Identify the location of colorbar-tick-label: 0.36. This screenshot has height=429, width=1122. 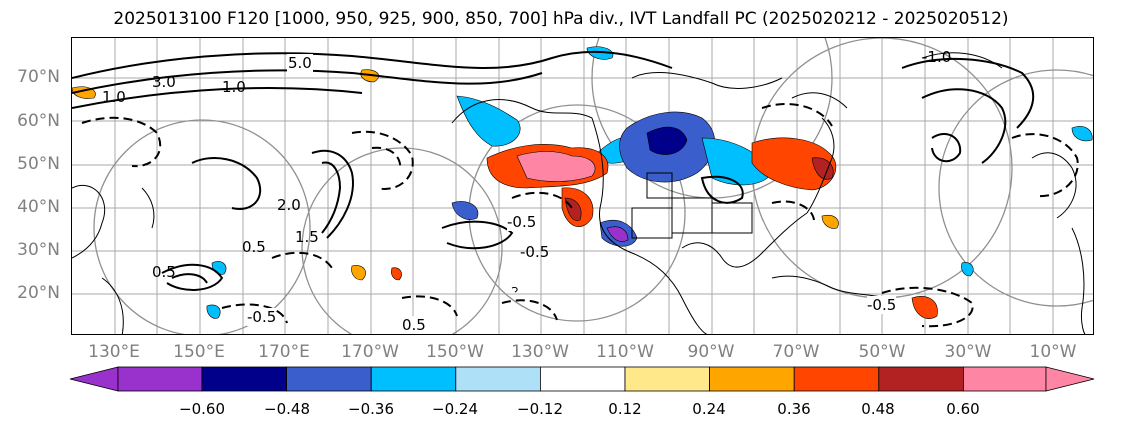
(794, 409).